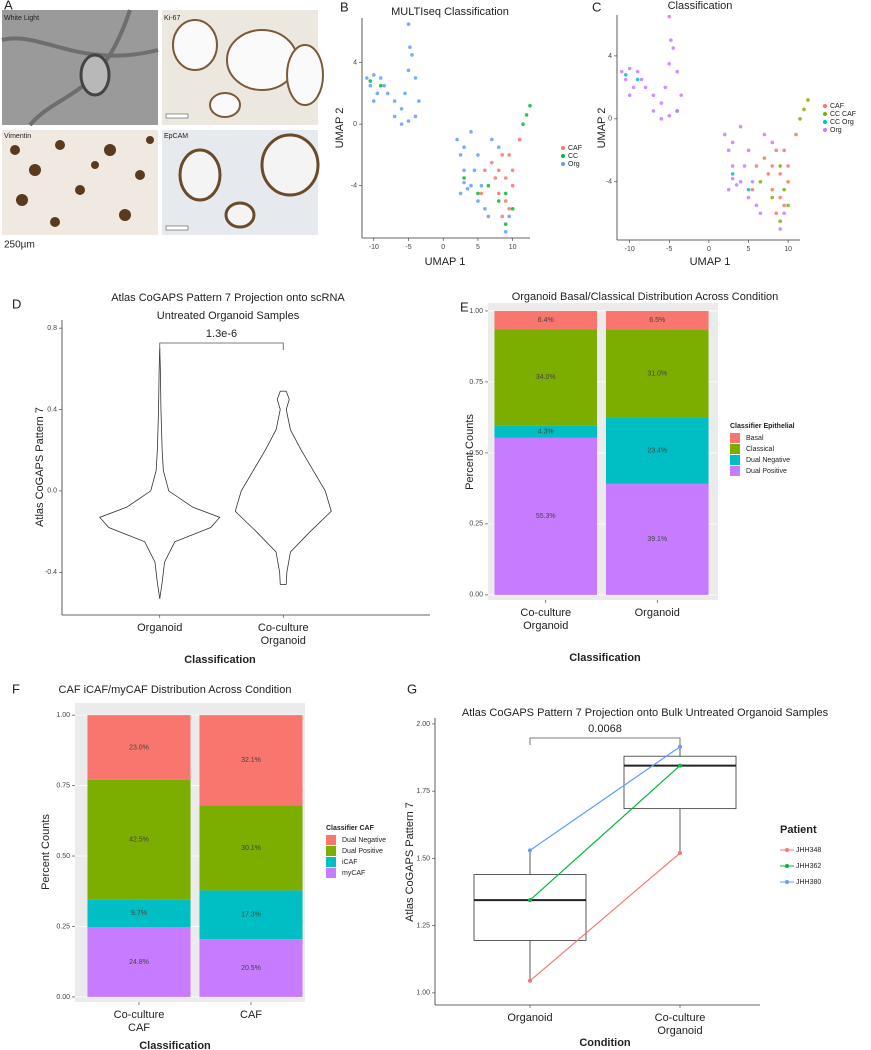 The image size is (871, 1050). What do you see at coordinates (423, 993) in the screenshot?
I see `y-tick-label: 1.00` at bounding box center [423, 993].